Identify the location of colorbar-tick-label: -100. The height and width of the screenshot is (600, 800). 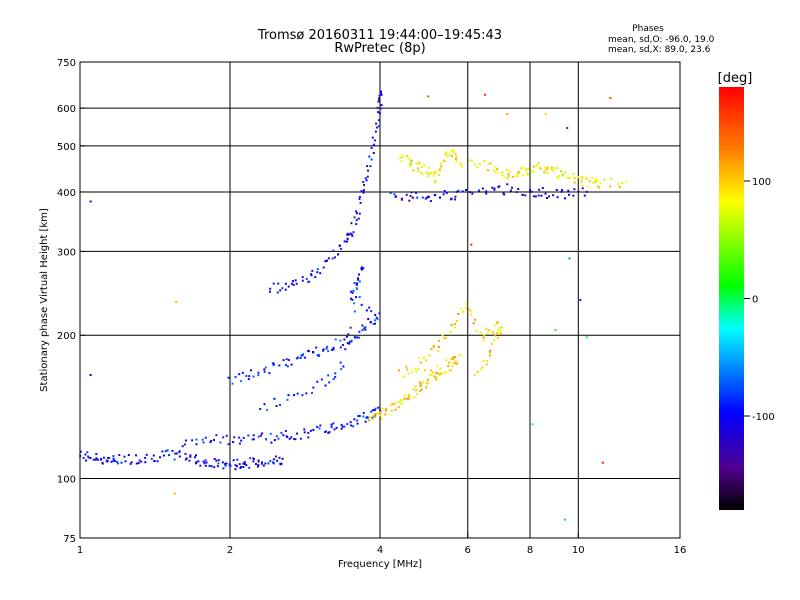
(763, 417).